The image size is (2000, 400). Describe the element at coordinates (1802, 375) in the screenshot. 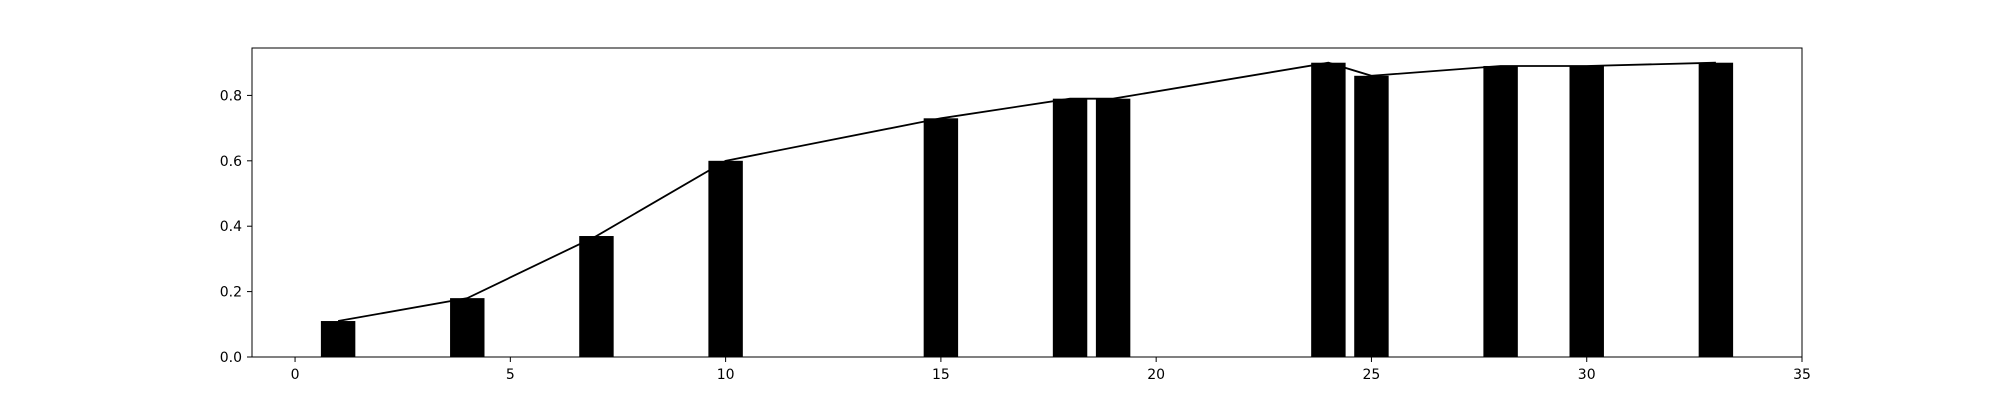

I see `x-tick-label: 35` at that location.